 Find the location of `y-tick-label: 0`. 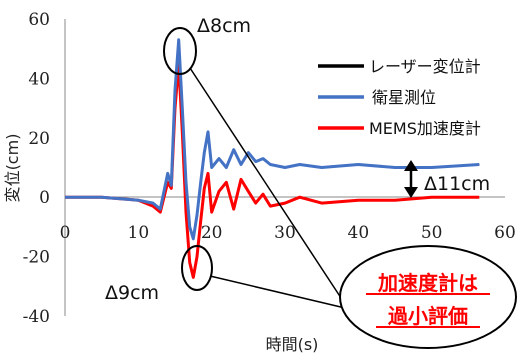

y-tick-label: 0 is located at coordinates (44, 198).